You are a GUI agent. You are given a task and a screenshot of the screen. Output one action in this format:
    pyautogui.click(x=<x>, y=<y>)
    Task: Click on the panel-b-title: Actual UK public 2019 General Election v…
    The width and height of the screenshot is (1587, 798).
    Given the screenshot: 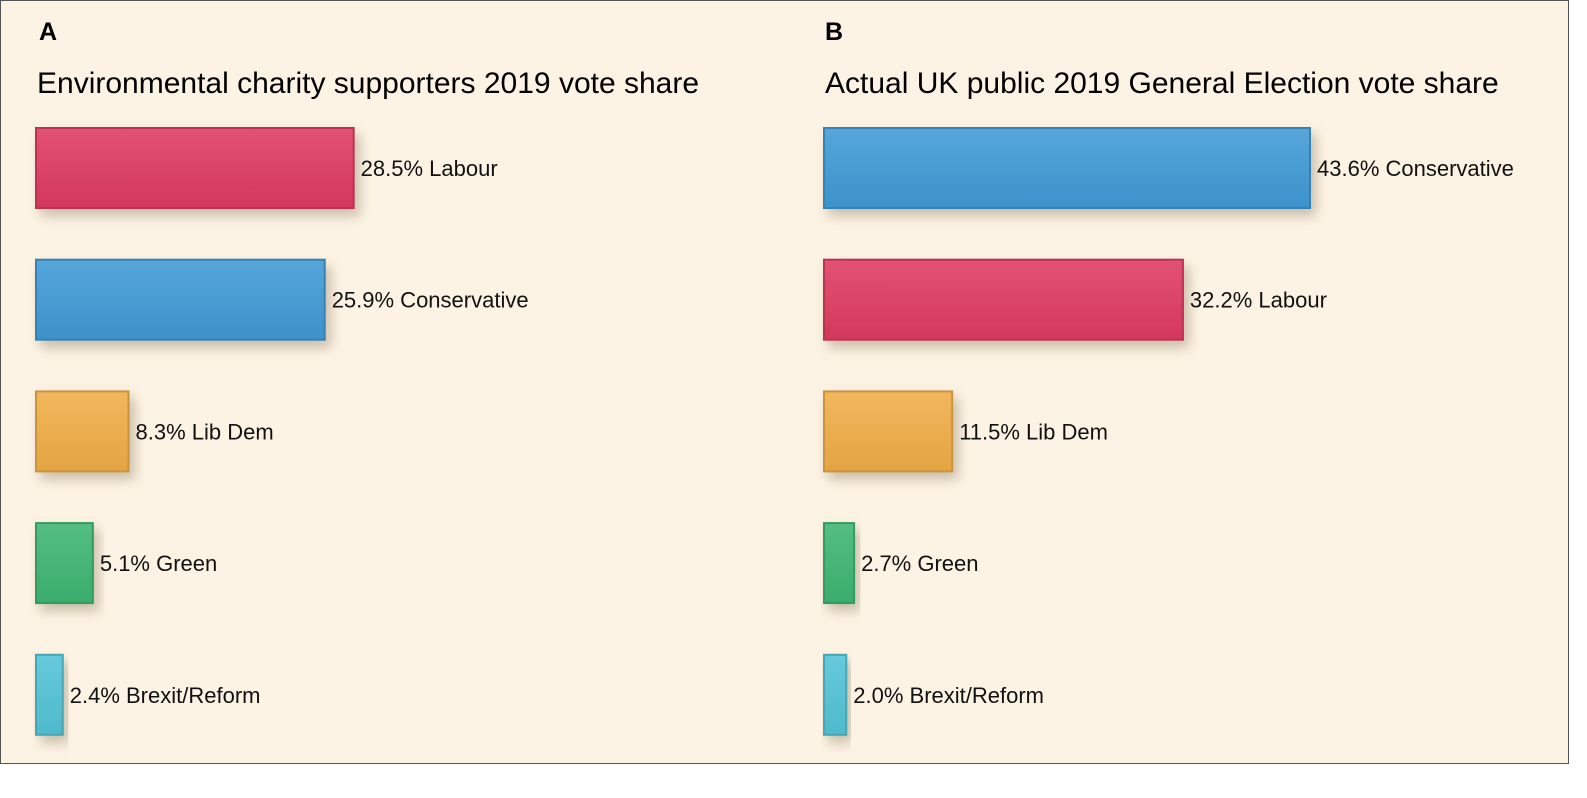 What is the action you would take?
    pyautogui.click(x=1162, y=83)
    